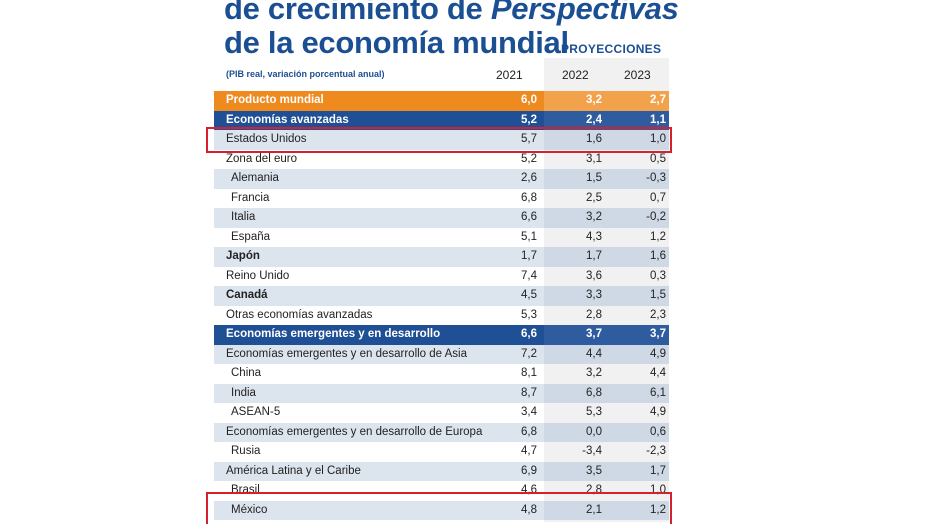 This screenshot has height=524, width=928. I want to click on row-value: 2,8, so click(594, 314).